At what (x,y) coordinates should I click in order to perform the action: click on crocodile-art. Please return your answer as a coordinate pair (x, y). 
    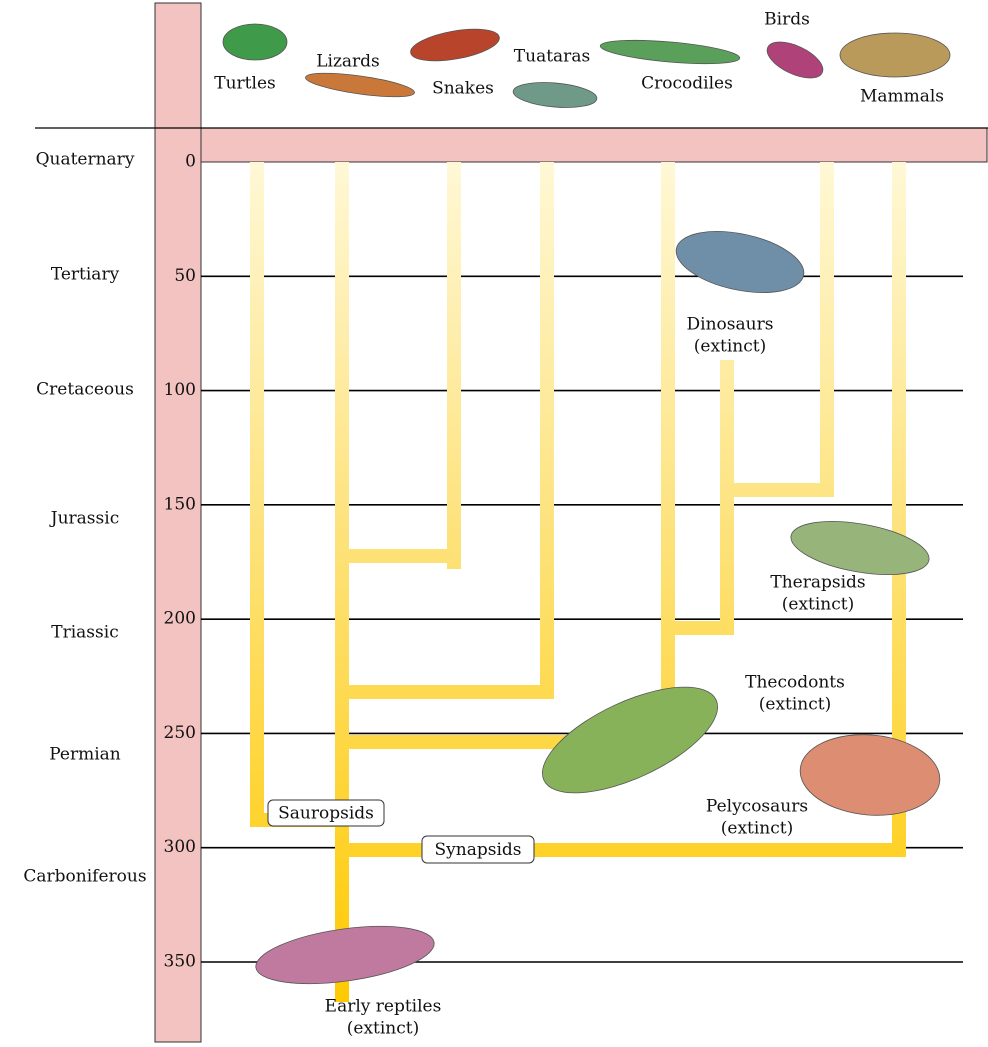
    Looking at the image, I should click on (670, 52).